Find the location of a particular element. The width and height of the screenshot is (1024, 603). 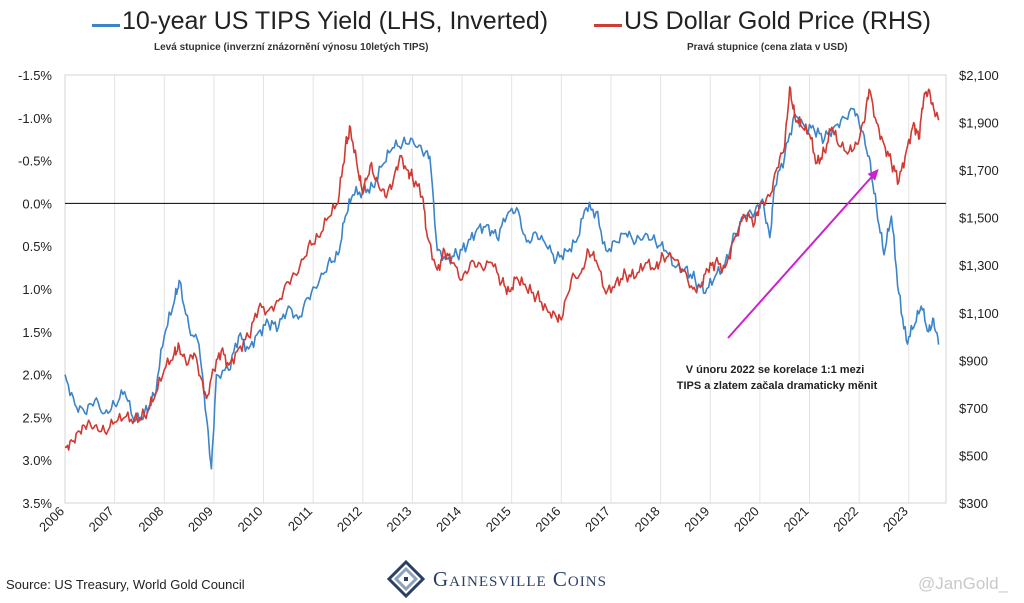

right-tick-label: $300 is located at coordinates (973, 503).